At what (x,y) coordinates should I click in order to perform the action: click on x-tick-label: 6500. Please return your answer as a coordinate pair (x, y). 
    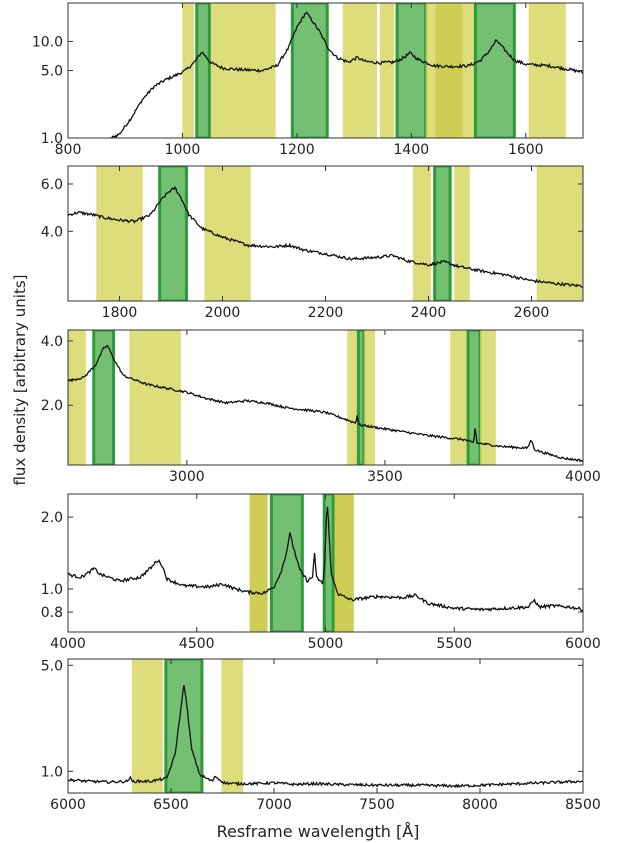
    Looking at the image, I should click on (171, 805).